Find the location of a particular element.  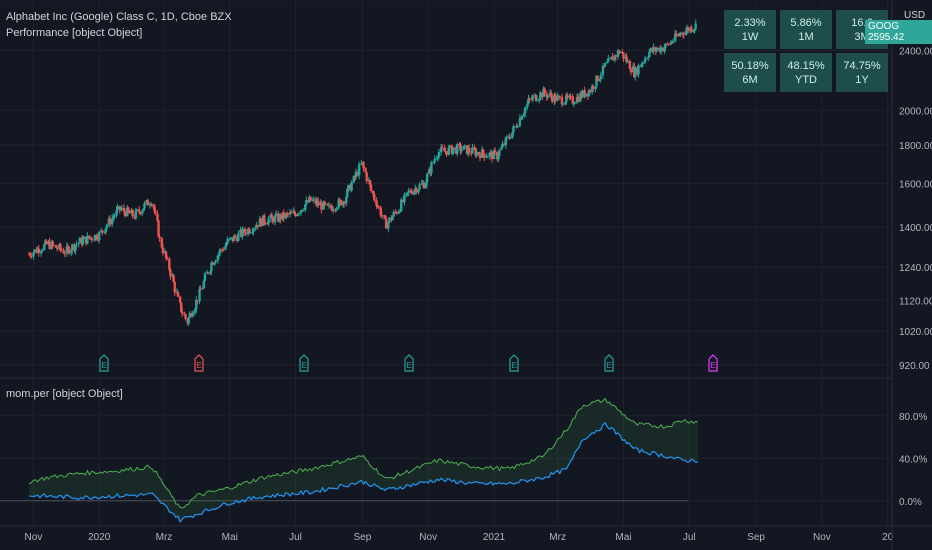

indicator-label: Performance [object Object] is located at coordinates (74, 33).